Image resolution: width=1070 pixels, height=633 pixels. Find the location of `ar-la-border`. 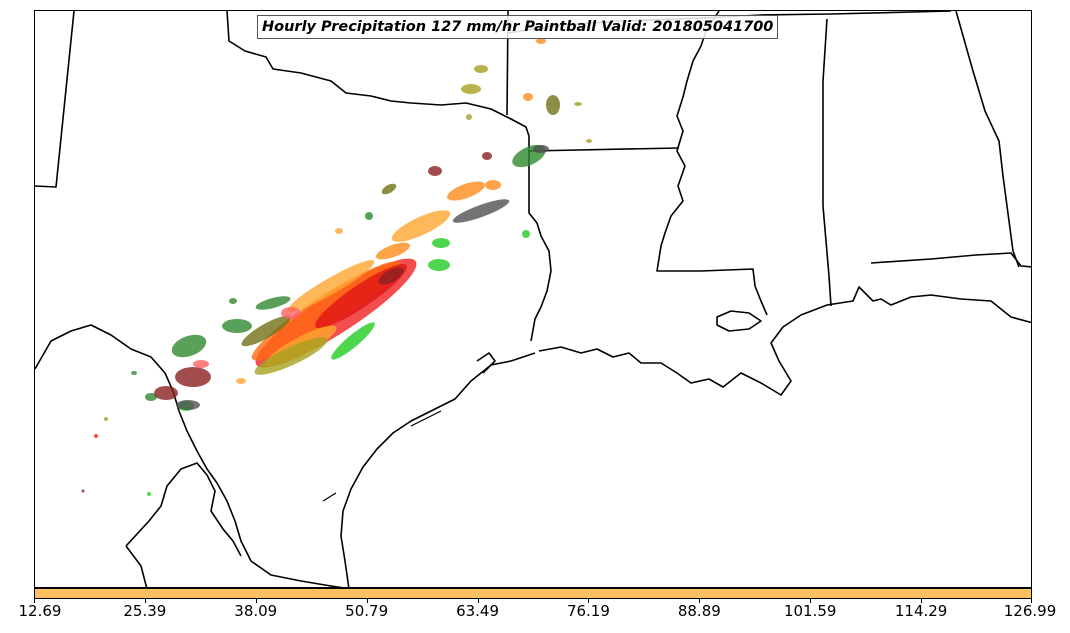

ar-la-border is located at coordinates (604, 149).